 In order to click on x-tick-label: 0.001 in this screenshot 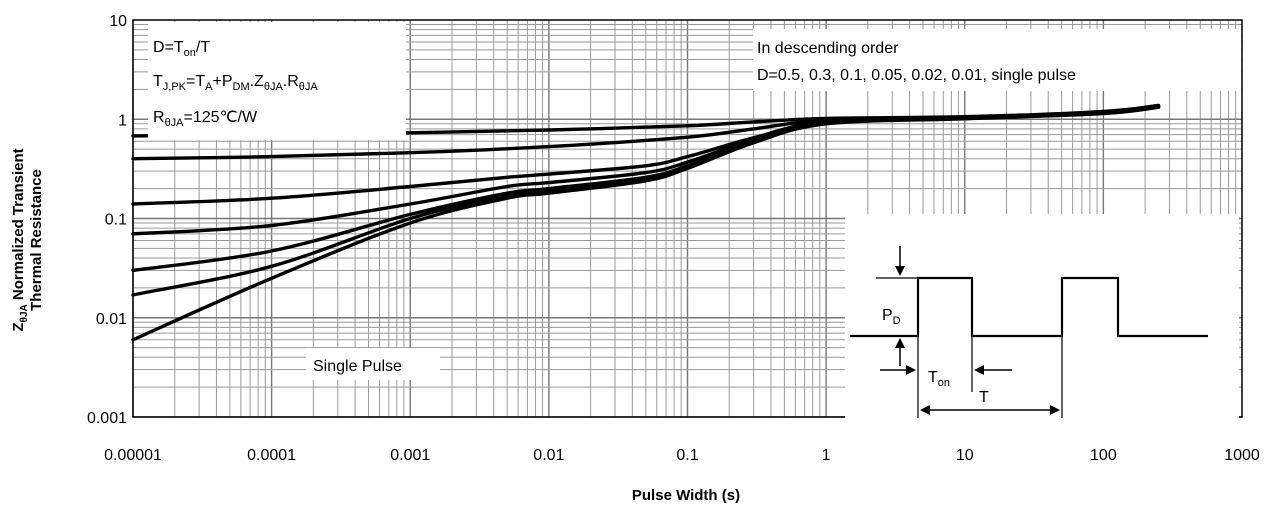, I will do `click(410, 455)`.